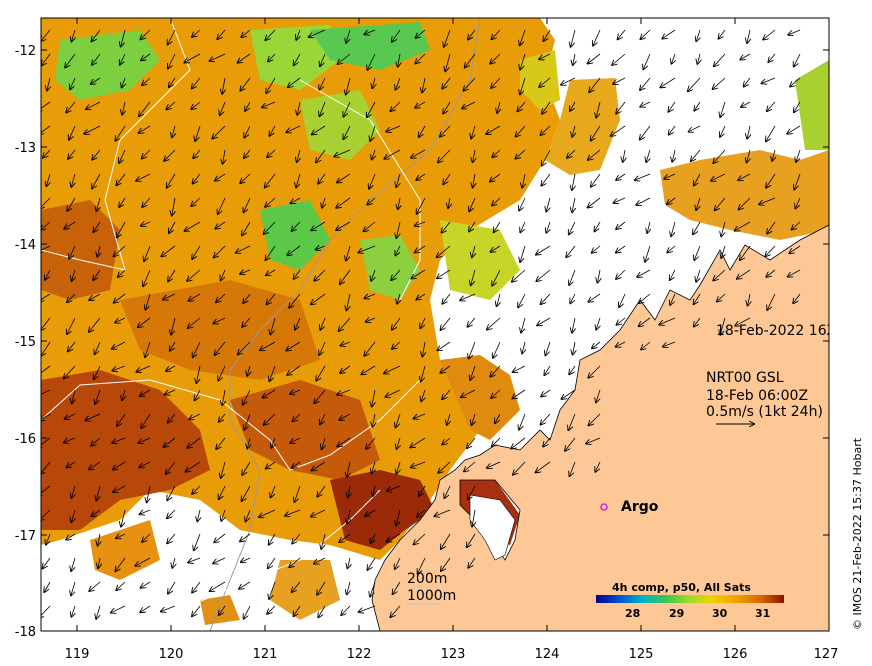  What do you see at coordinates (422, 342) in the screenshot?
I see `y-tick-neg15: -15` at bounding box center [422, 342].